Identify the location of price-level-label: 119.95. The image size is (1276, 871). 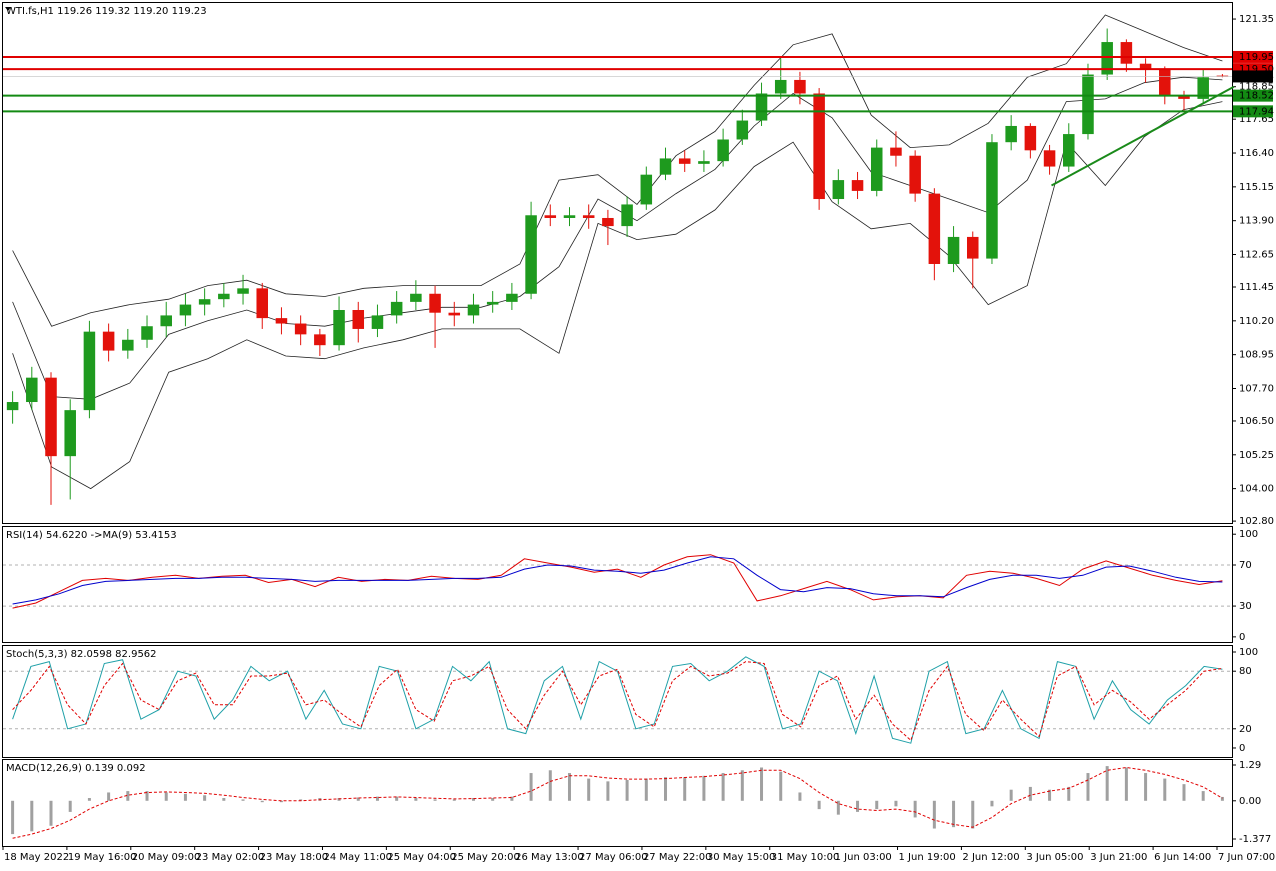
(1256, 57).